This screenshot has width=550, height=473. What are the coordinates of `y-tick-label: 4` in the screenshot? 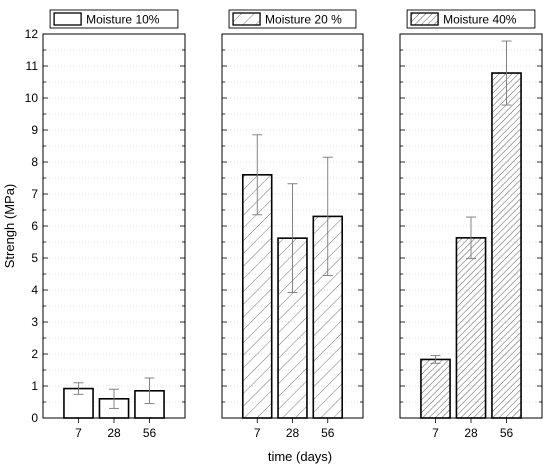 It's located at (34, 290).